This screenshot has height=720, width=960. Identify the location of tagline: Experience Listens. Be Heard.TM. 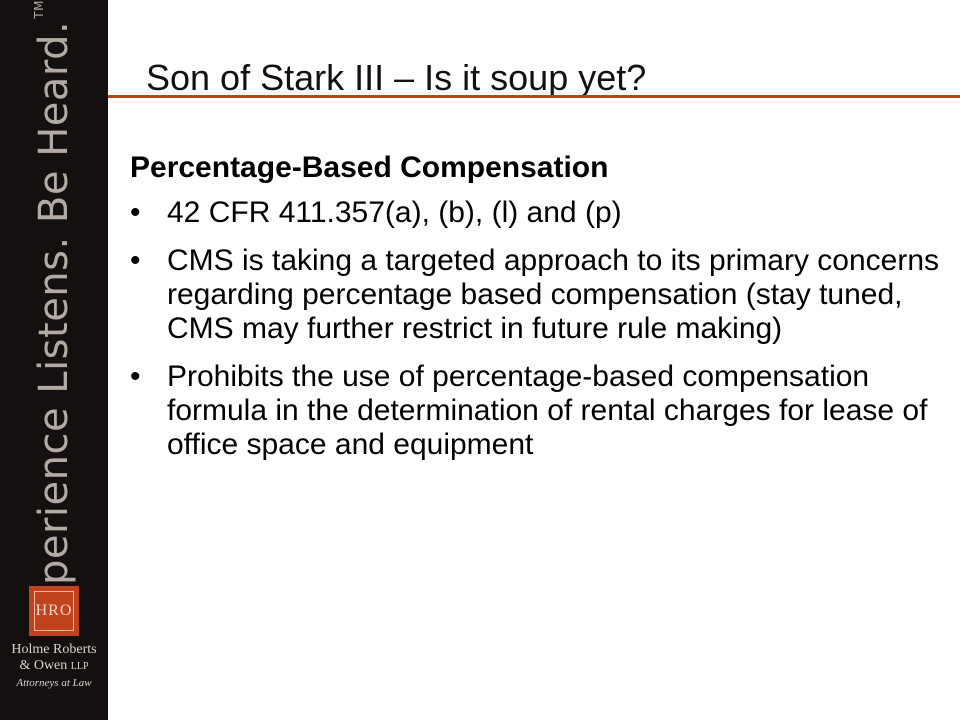
(54, 317).